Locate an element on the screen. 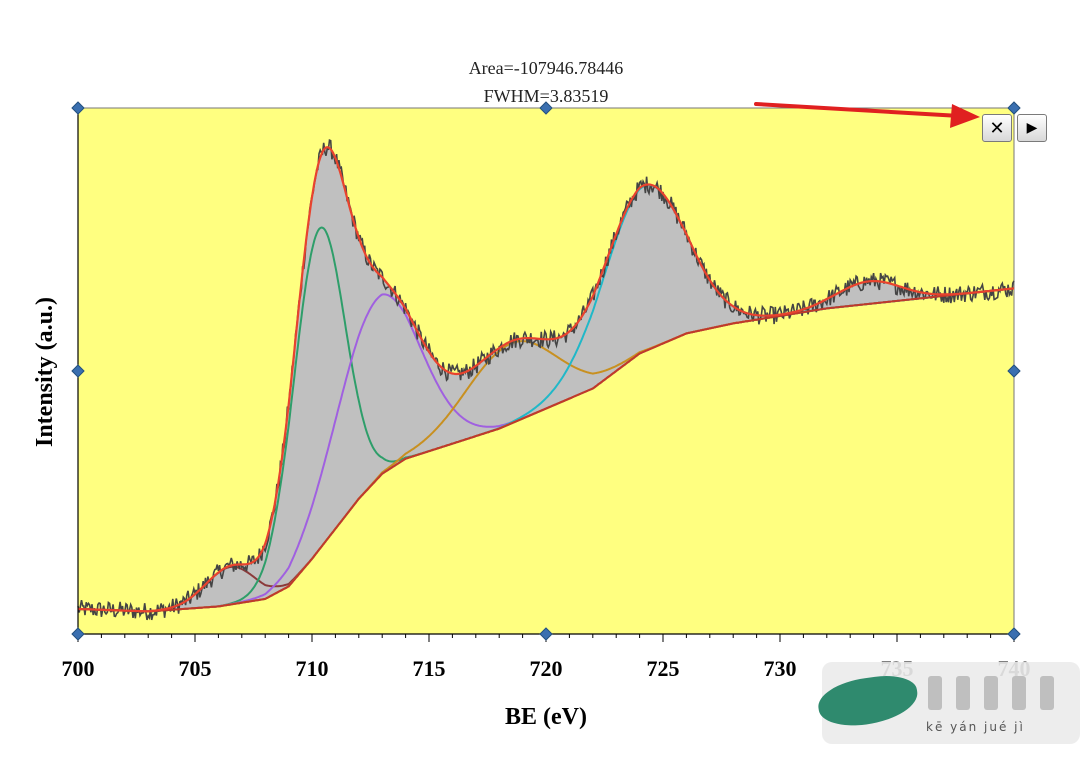  x-tick-label: 715 is located at coordinates (429, 668).